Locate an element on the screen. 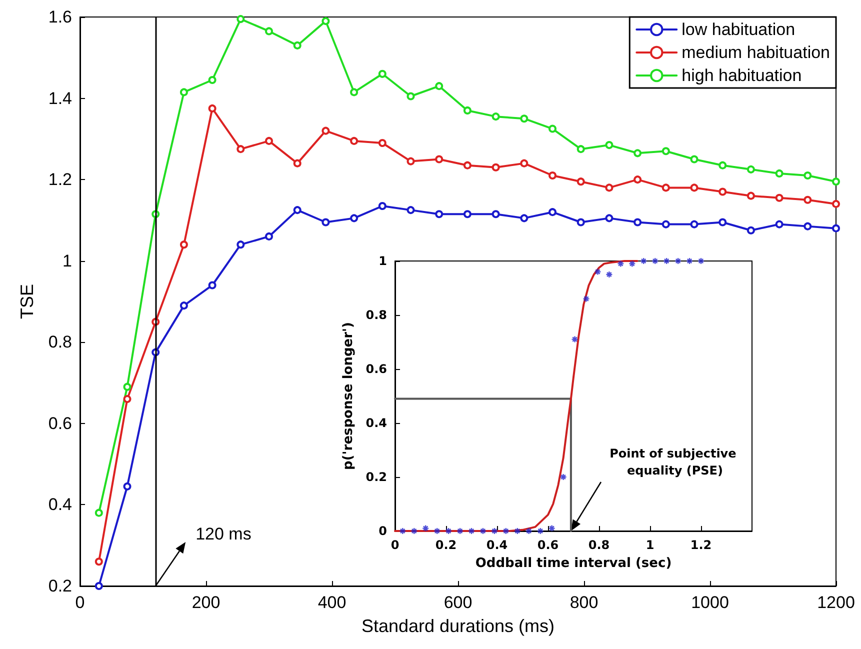 Image resolution: width=861 pixels, height=649 pixels. legend-label: high habituation is located at coordinates (742, 75).